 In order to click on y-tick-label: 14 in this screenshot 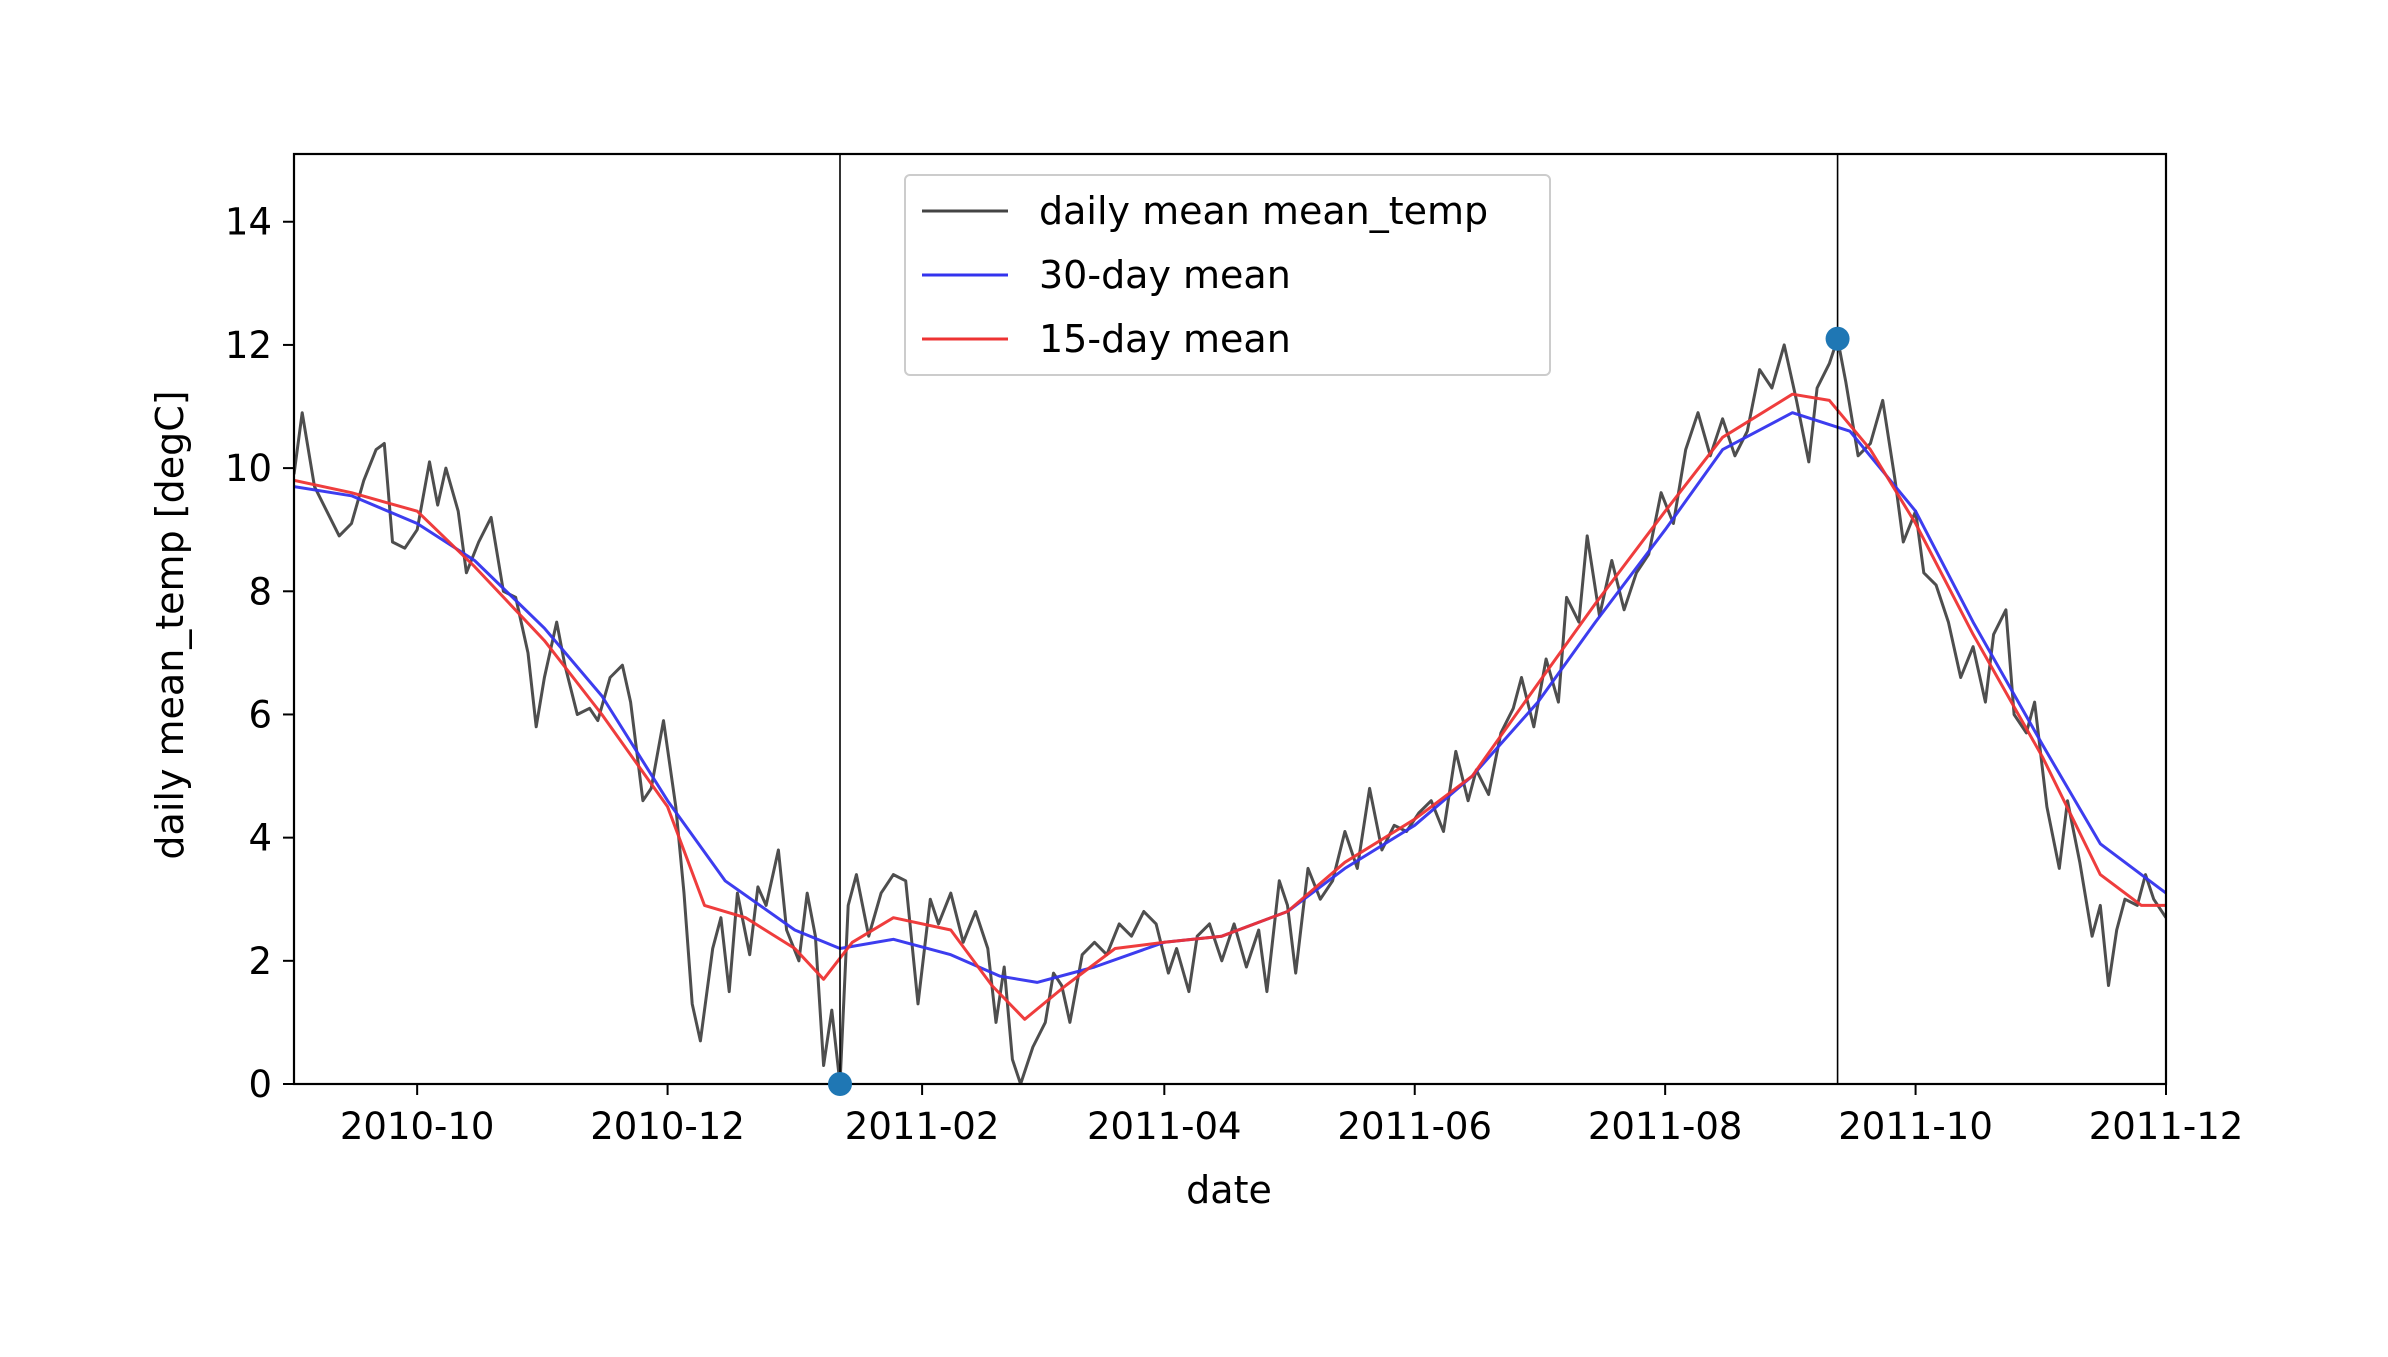, I will do `click(248, 222)`.